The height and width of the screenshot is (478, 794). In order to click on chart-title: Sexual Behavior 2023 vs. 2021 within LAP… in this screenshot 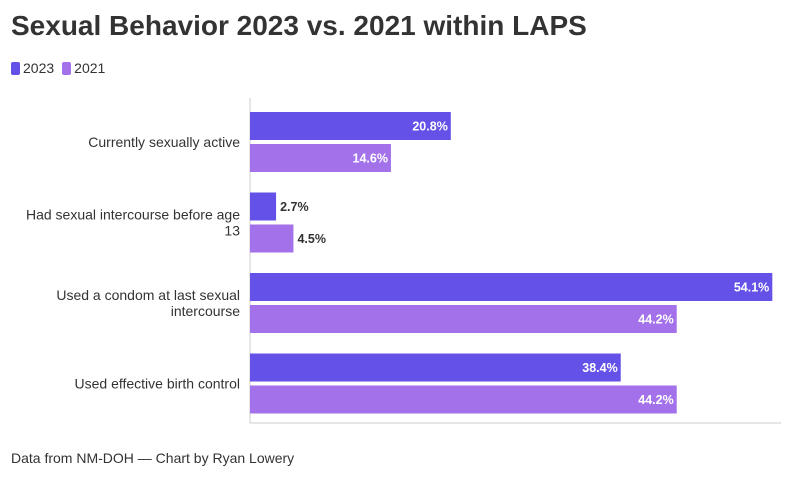, I will do `click(299, 25)`.